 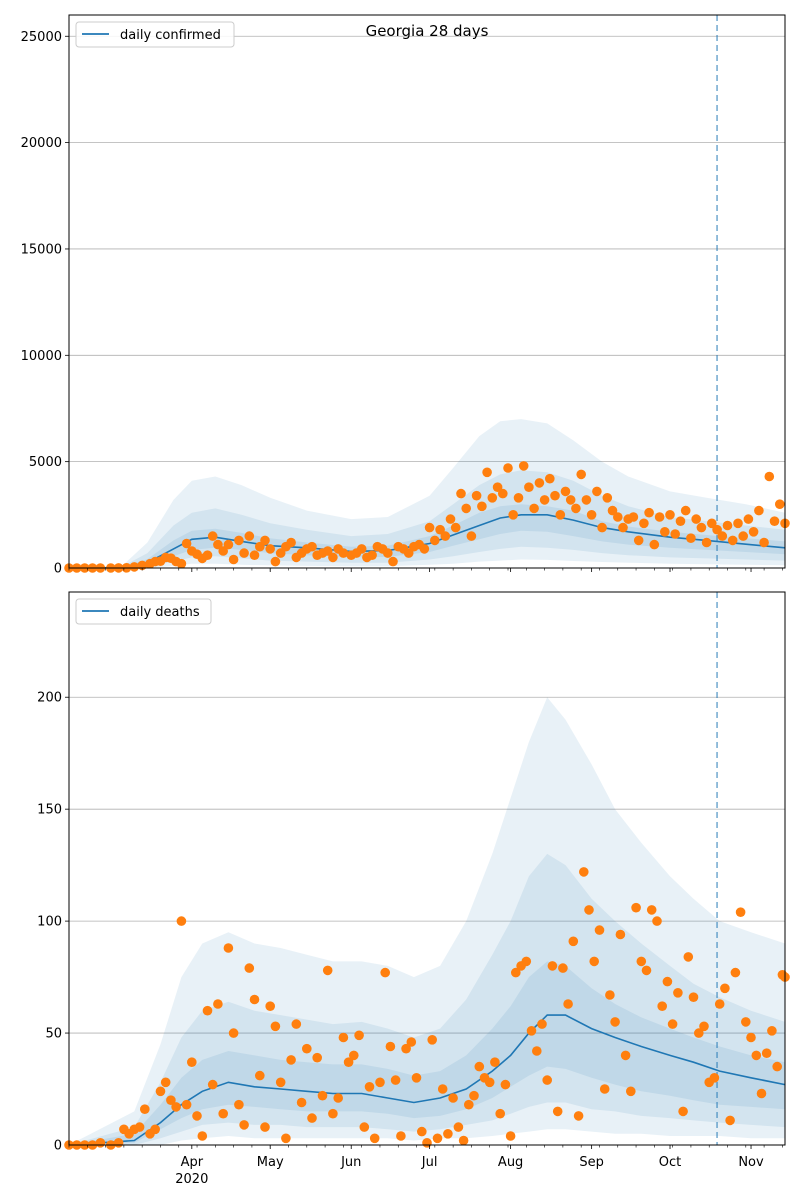 I want to click on legend-box, so click(x=143, y=611).